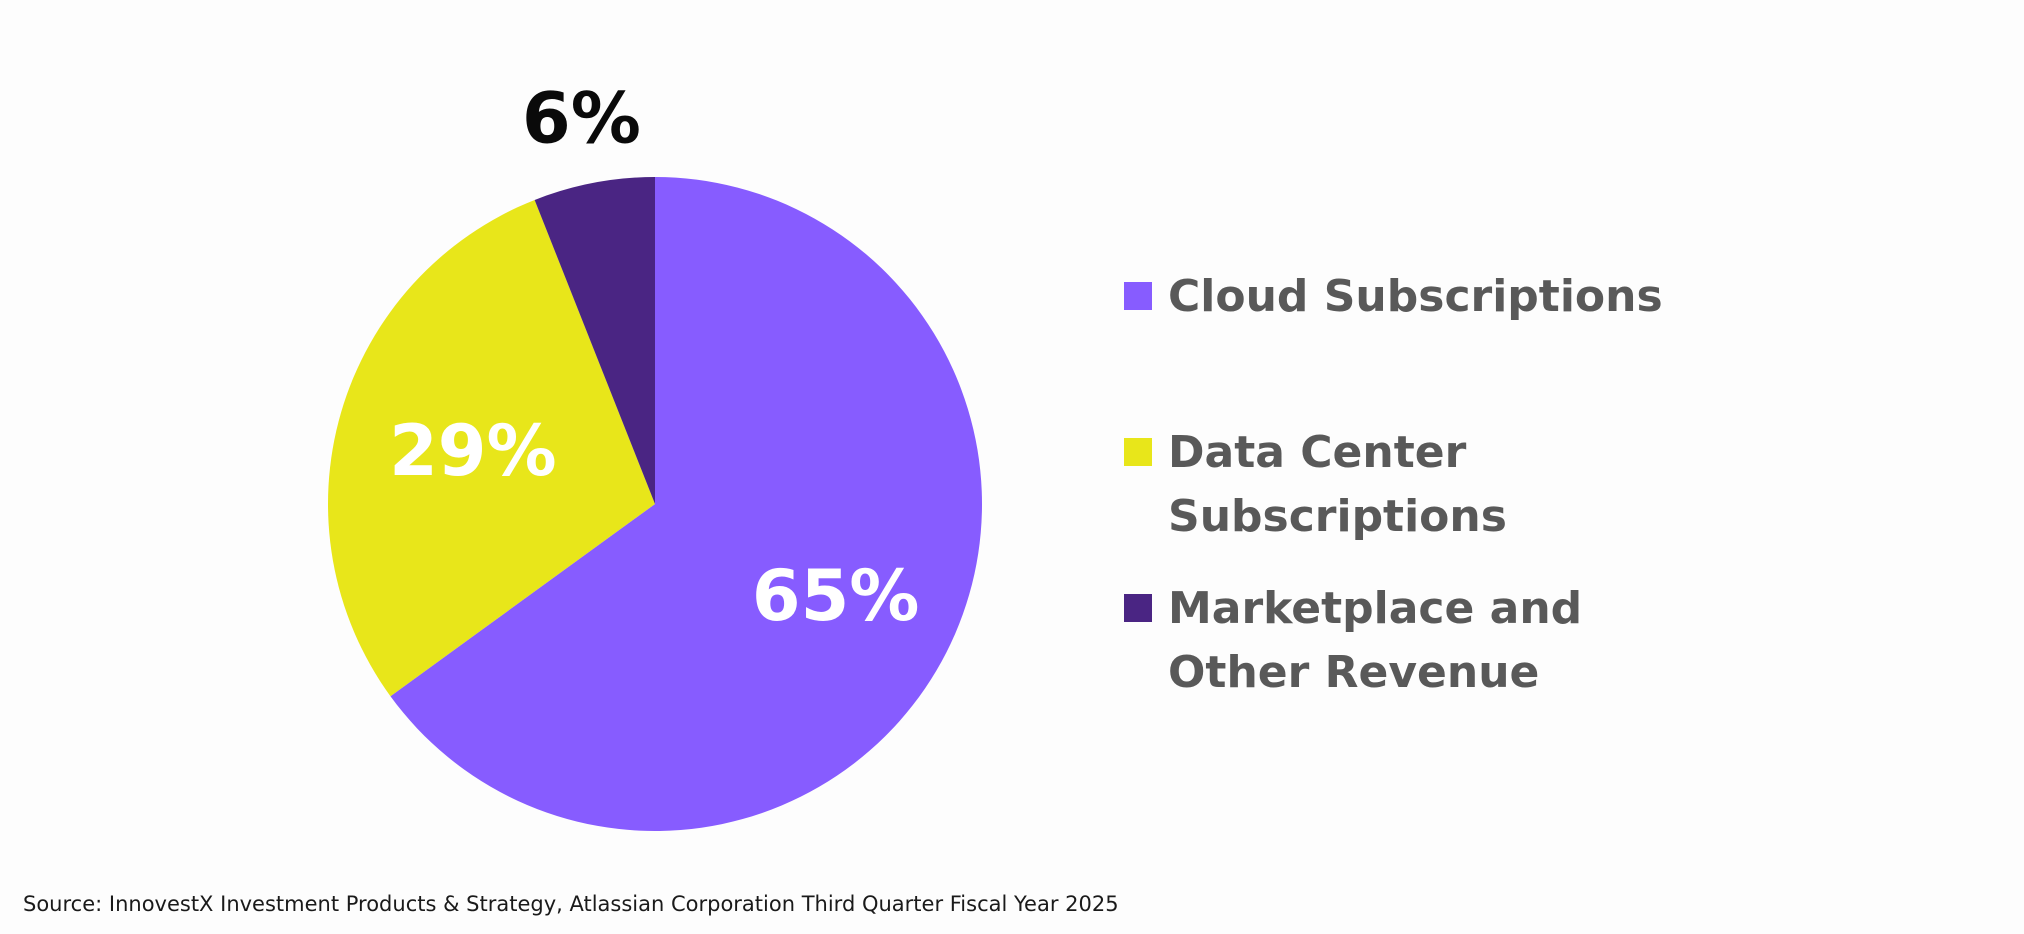  Describe the element at coordinates (1138, 452) in the screenshot. I see `legend-swatch-data-center` at that location.